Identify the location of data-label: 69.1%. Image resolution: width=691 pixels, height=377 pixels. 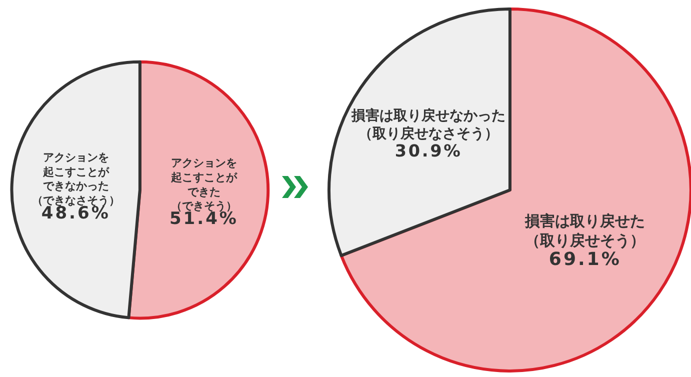
(585, 259).